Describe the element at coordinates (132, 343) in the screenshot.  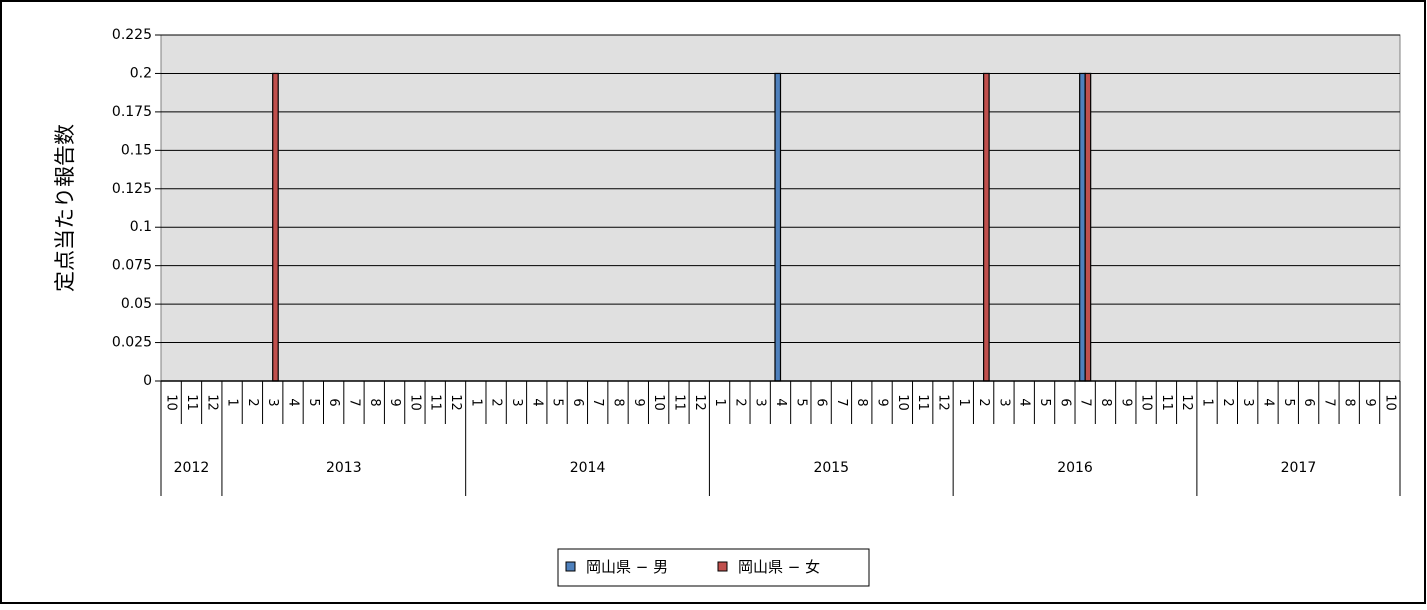
I see `y-tick-label: 0.025` at that location.